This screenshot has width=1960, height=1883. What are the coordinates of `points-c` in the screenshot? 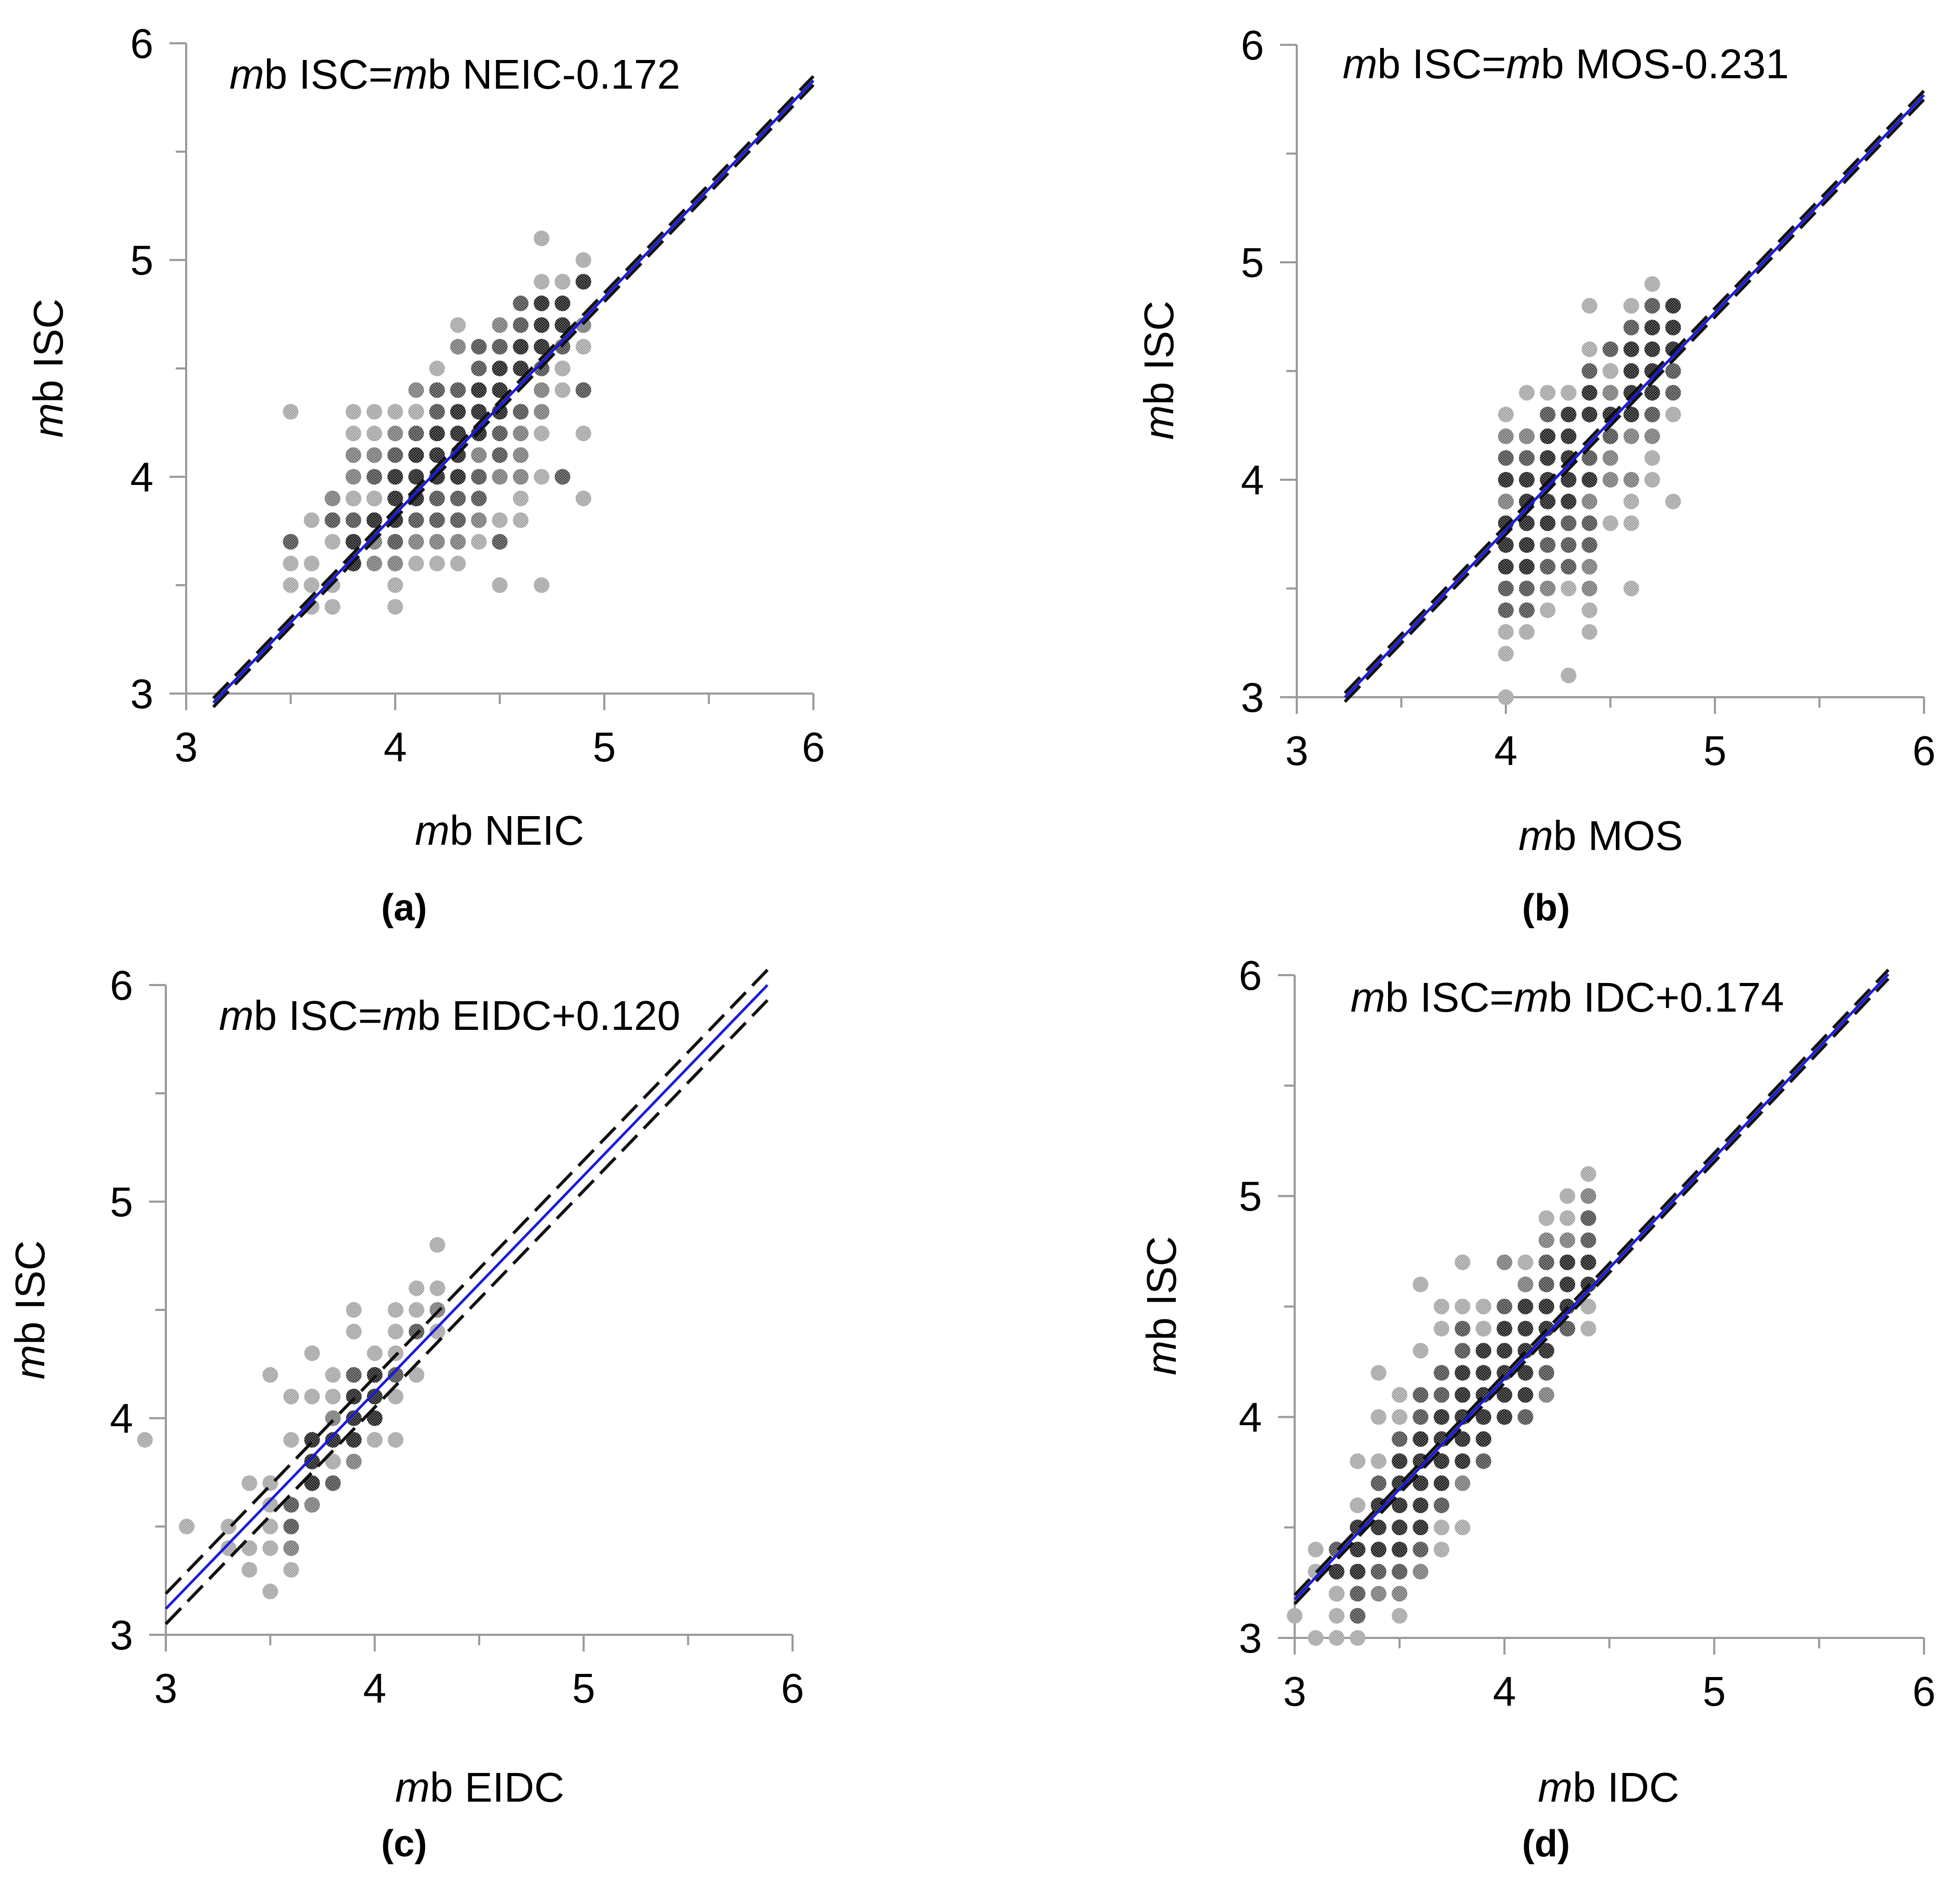 It's located at (291, 1418).